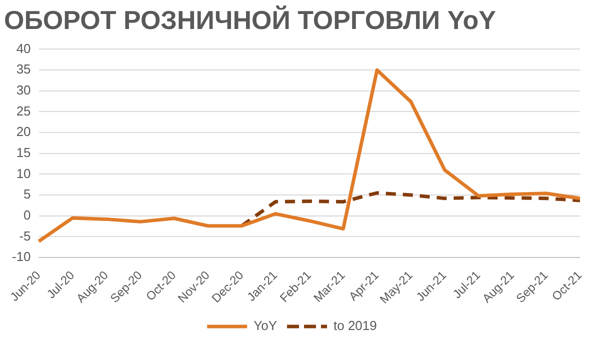 The height and width of the screenshot is (343, 600). What do you see at coordinates (355, 326) in the screenshot?
I see `legend-label: to 2019` at bounding box center [355, 326].